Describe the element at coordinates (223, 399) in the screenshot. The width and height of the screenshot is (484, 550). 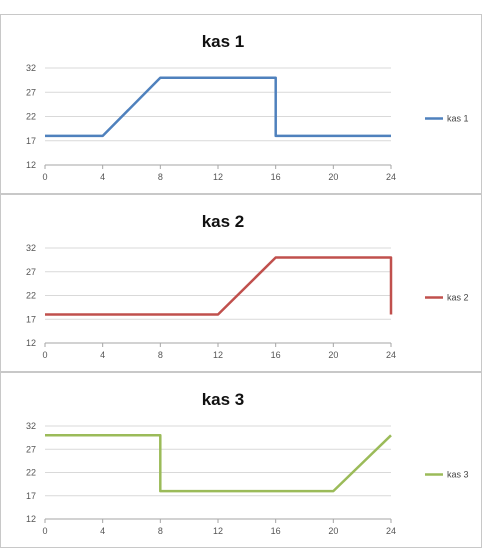
I see `chart-title: kas 3` at that location.